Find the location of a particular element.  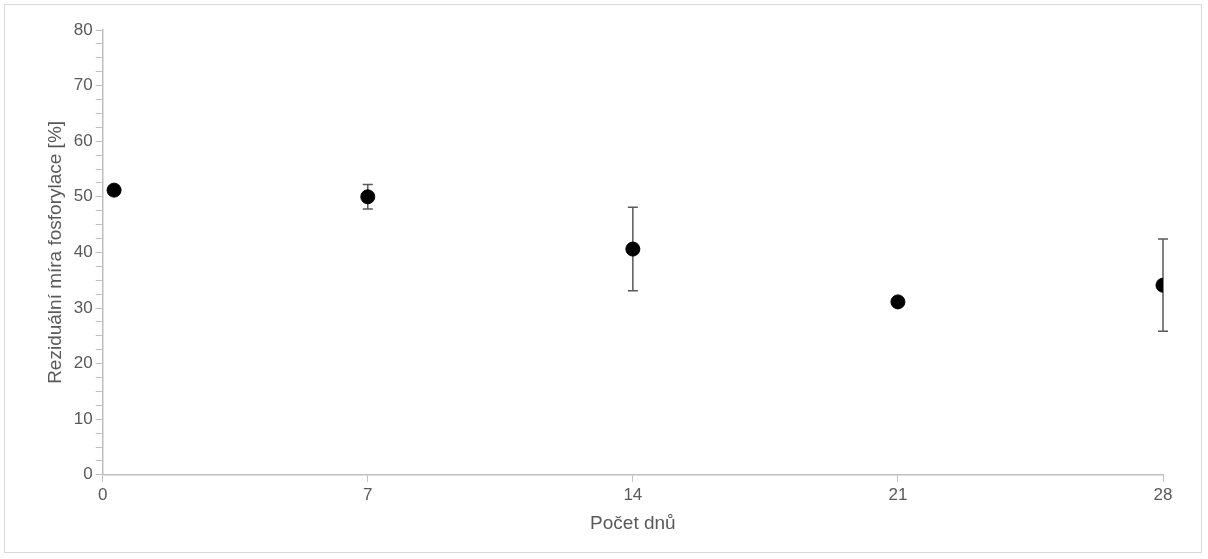

x-tick-label: 7 is located at coordinates (368, 494).